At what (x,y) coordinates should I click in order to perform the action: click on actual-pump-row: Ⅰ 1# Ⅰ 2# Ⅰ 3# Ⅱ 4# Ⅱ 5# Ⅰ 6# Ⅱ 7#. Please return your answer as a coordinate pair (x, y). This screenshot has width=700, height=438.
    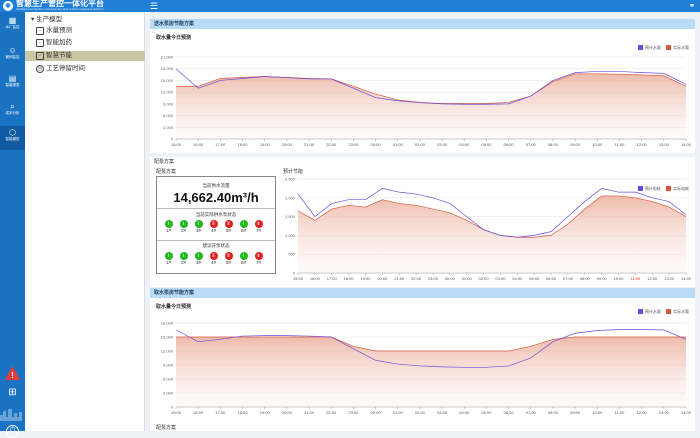
    Looking at the image, I should click on (214, 228).